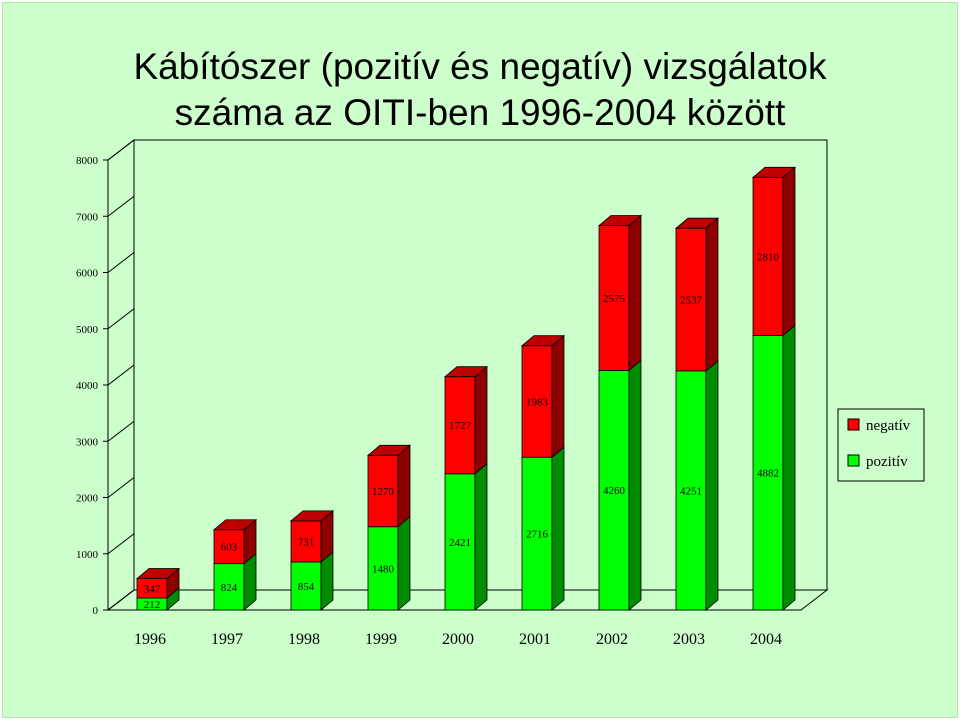 The height and width of the screenshot is (720, 960). What do you see at coordinates (614, 299) in the screenshot?
I see `data-label: 2575` at bounding box center [614, 299].